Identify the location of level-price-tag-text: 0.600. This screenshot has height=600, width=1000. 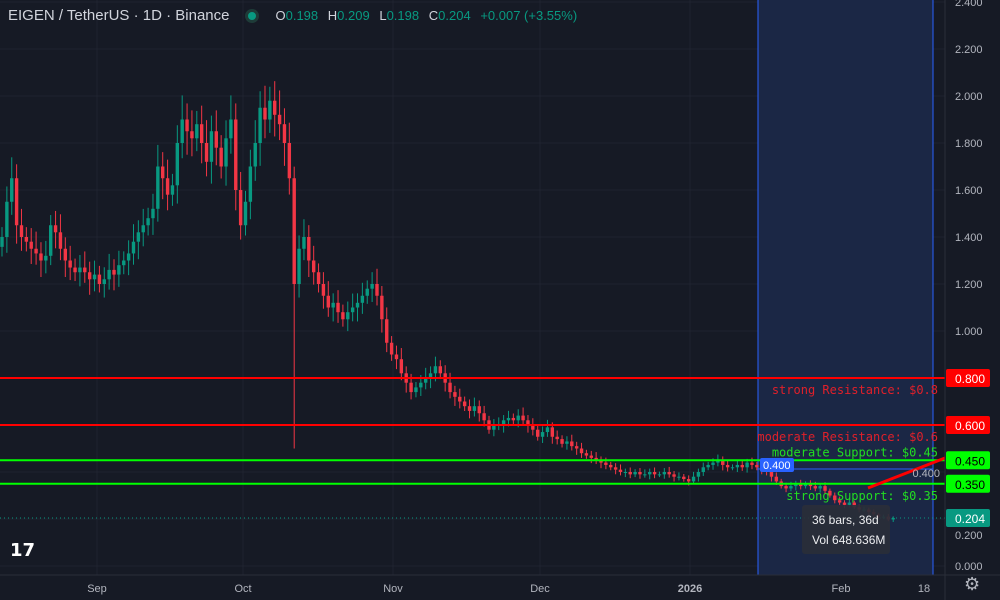
(970, 426).